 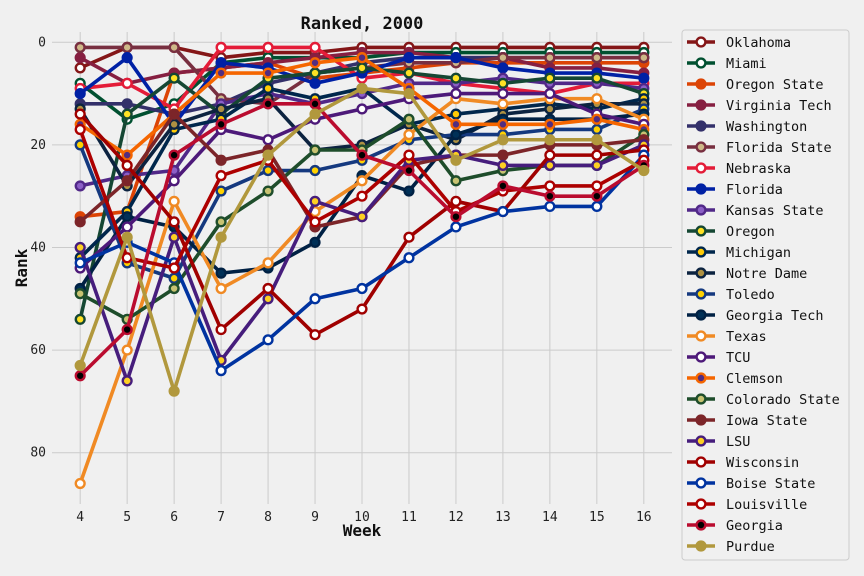 I want to click on x-tick-label-6: 6, so click(x=174, y=517).